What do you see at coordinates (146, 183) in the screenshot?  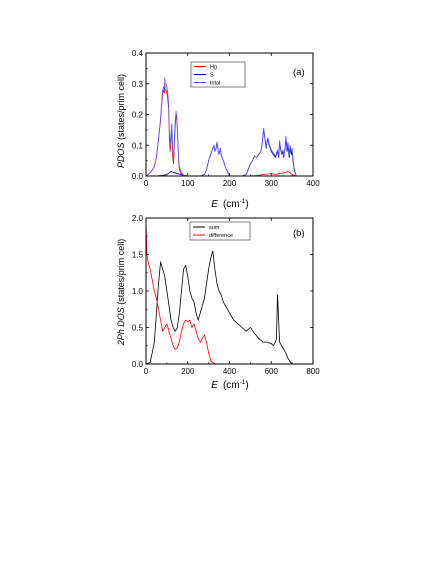 I see `pdos-x-tick-label: 0` at bounding box center [146, 183].